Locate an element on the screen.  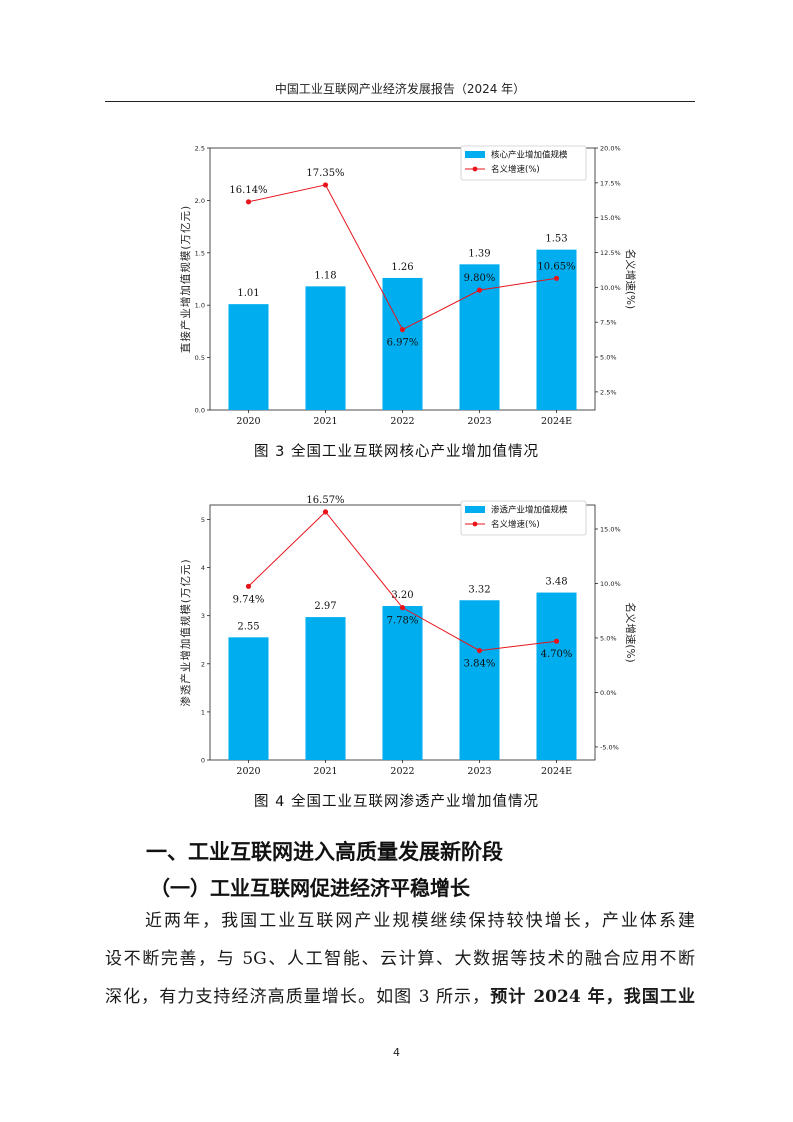
bar-value-label: 3.20 is located at coordinates (402, 595).